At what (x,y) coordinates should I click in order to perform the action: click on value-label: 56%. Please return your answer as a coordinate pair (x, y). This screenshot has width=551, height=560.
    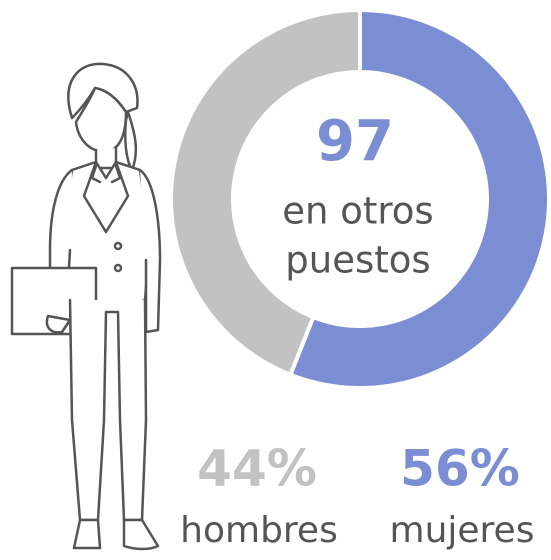
    Looking at the image, I should click on (460, 469).